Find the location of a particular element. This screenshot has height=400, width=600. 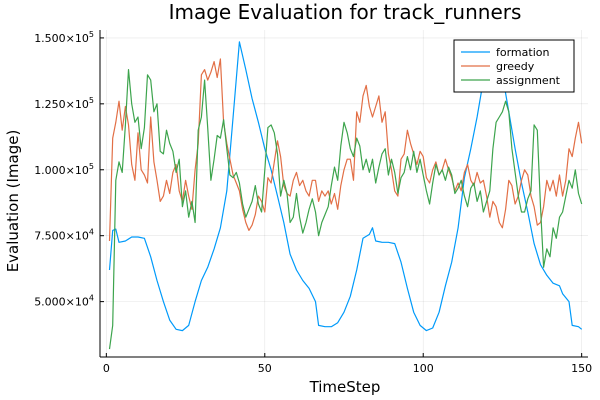

x-tick-label: 0 is located at coordinates (106, 368).